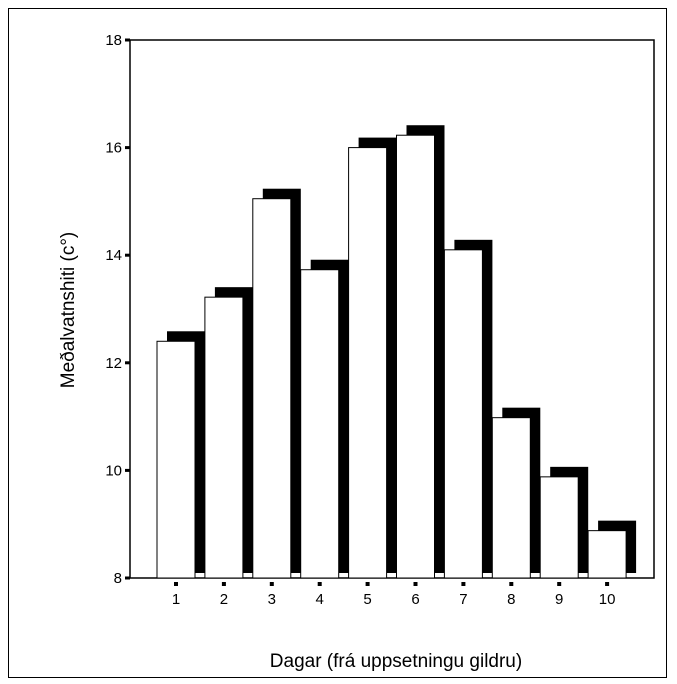  Describe the element at coordinates (607, 599) in the screenshot. I see `x-tick-label: 10` at that location.